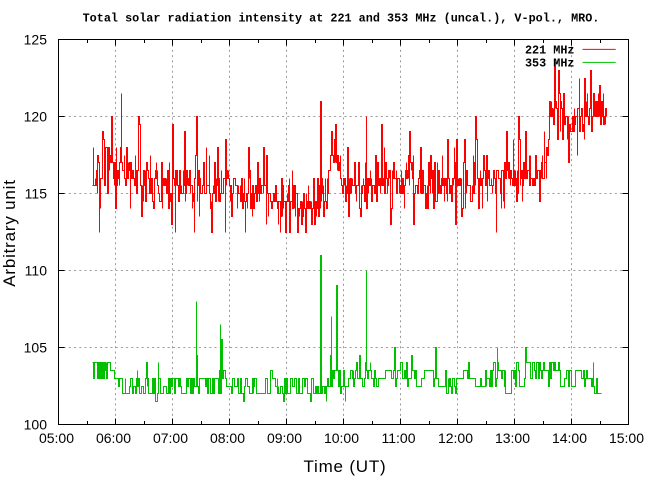  I want to click on svg-text: 100, so click(36, 425).